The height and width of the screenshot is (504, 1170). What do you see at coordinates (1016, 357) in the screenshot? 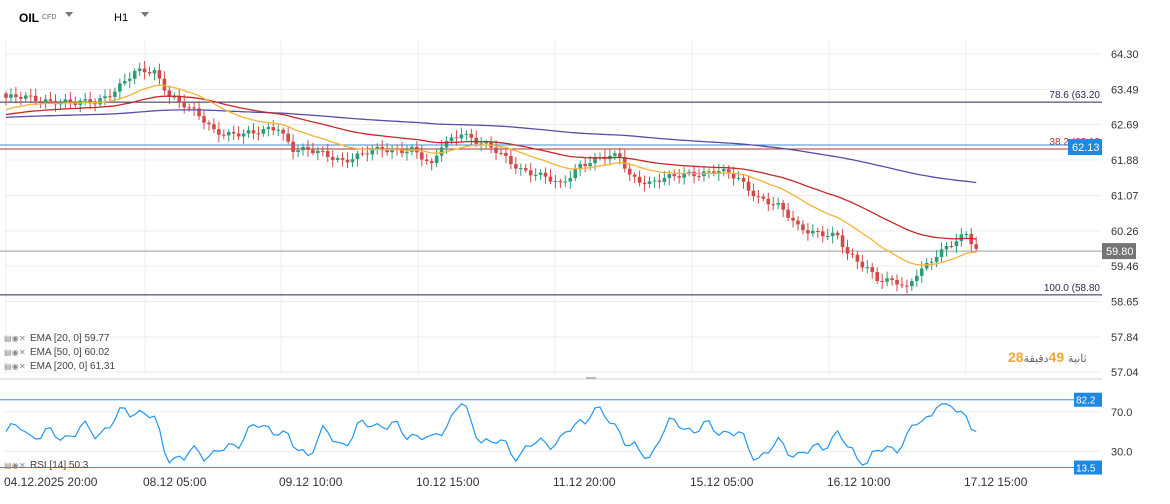
I see `countdown-seconds: 28` at bounding box center [1016, 357].